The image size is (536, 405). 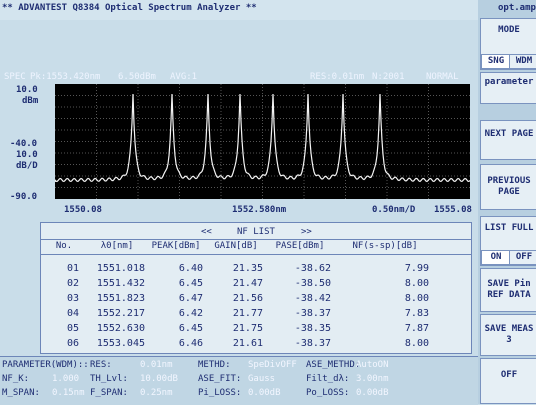 What do you see at coordinates (176, 246) in the screenshot?
I see `column-header: PEAK[dBm]` at bounding box center [176, 246].